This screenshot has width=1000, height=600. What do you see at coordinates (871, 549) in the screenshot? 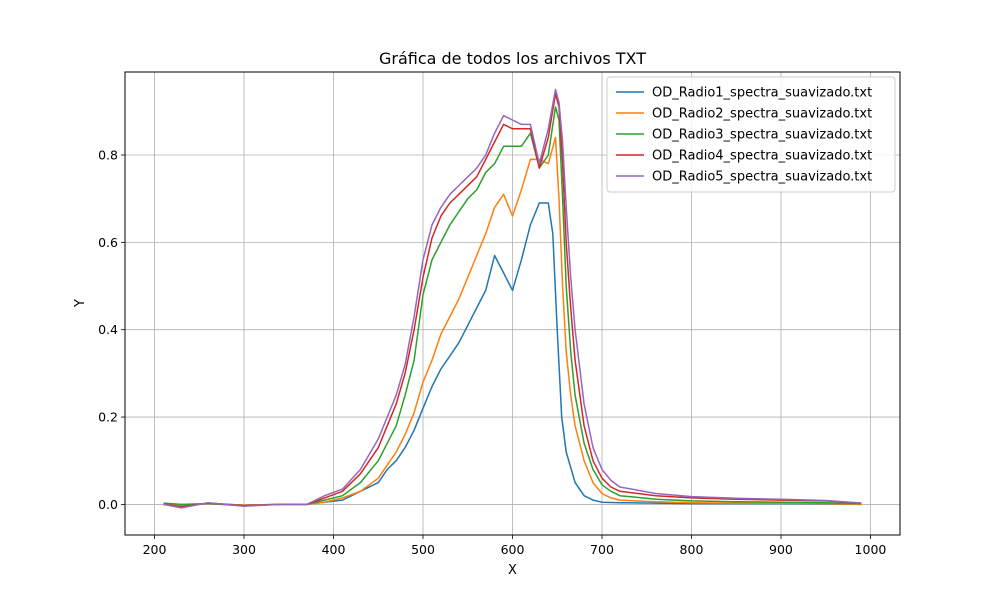
I see `x-tick-label: 1000` at bounding box center [871, 549].